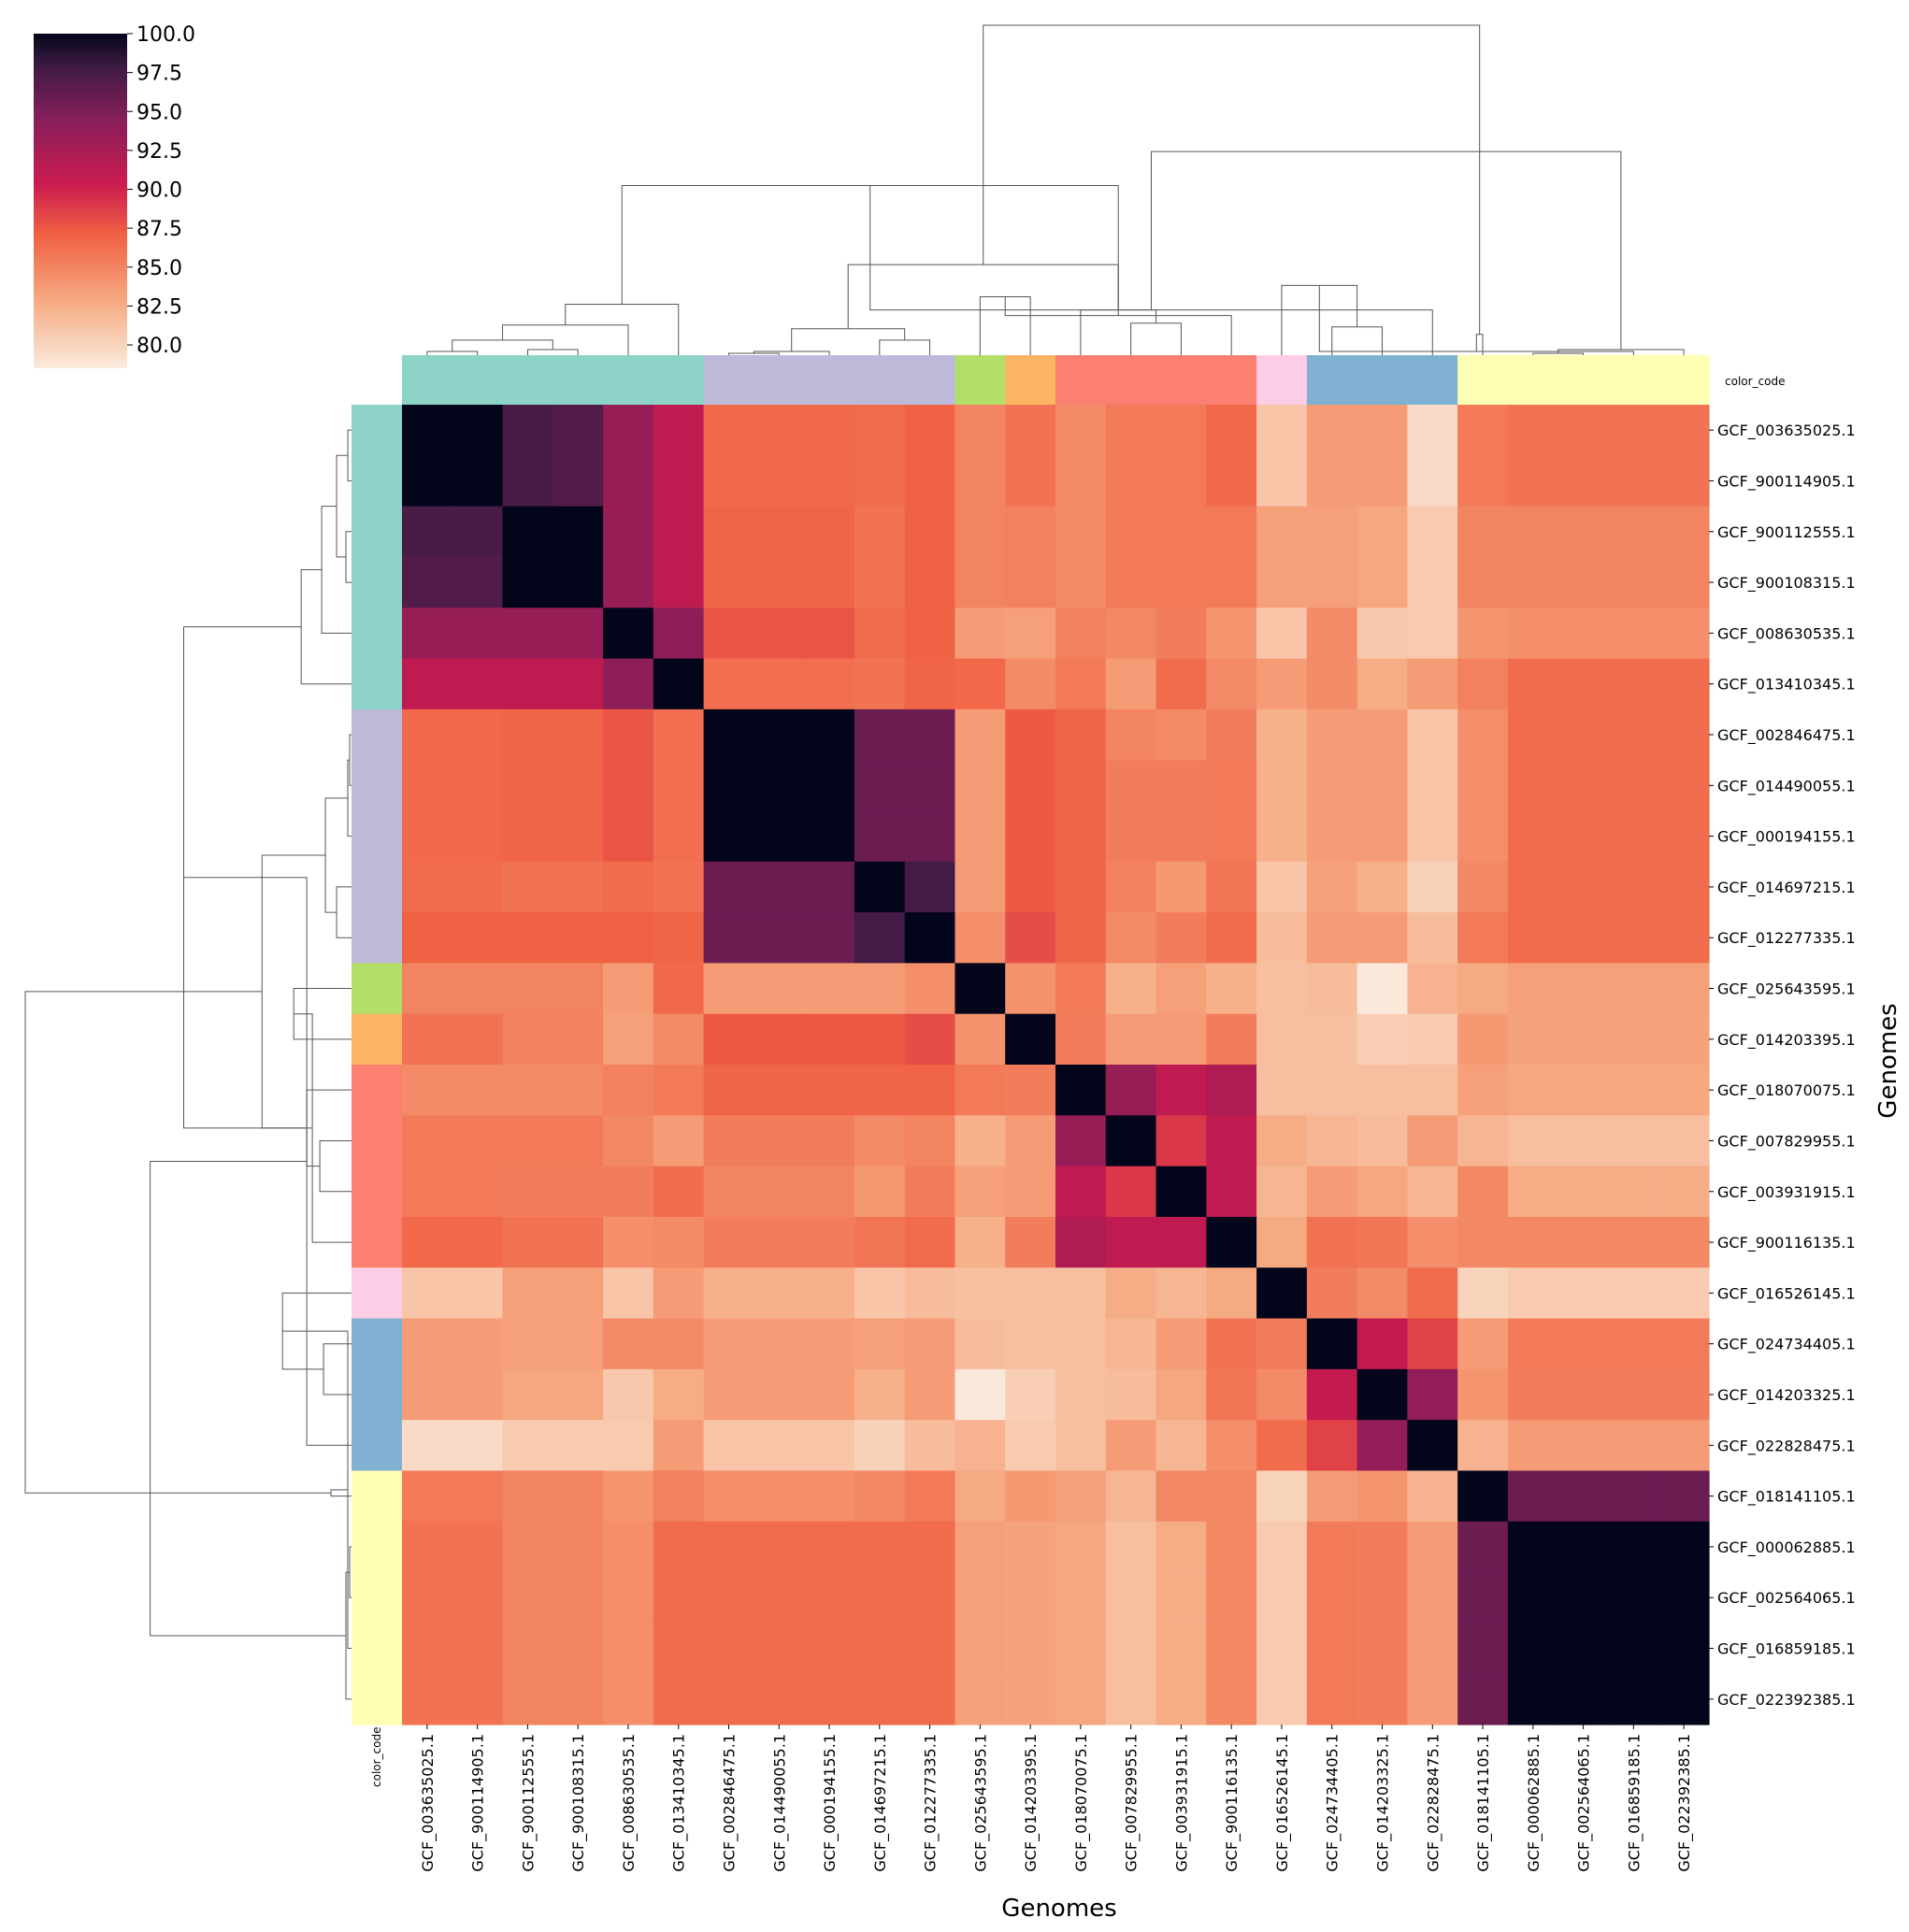 This screenshot has width=1909, height=1932. What do you see at coordinates (165, 35) in the screenshot?
I see `colorbar-tick-label: 100.0` at bounding box center [165, 35].